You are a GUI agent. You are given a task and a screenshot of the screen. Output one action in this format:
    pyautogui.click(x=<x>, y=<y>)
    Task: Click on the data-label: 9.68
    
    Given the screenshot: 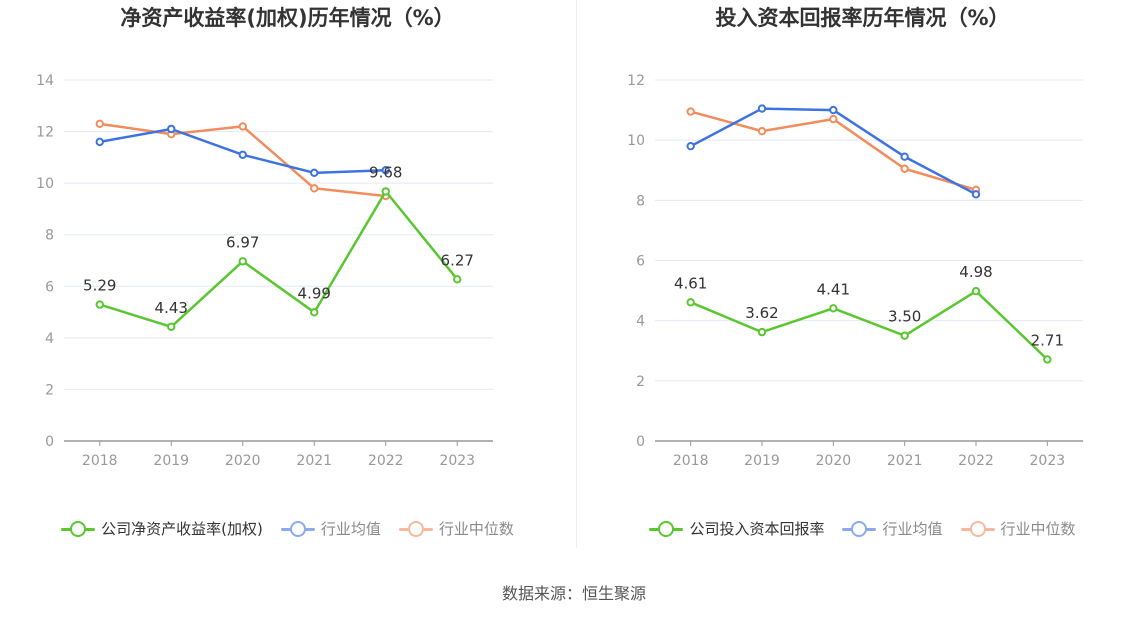 What is the action you would take?
    pyautogui.click(x=385, y=172)
    